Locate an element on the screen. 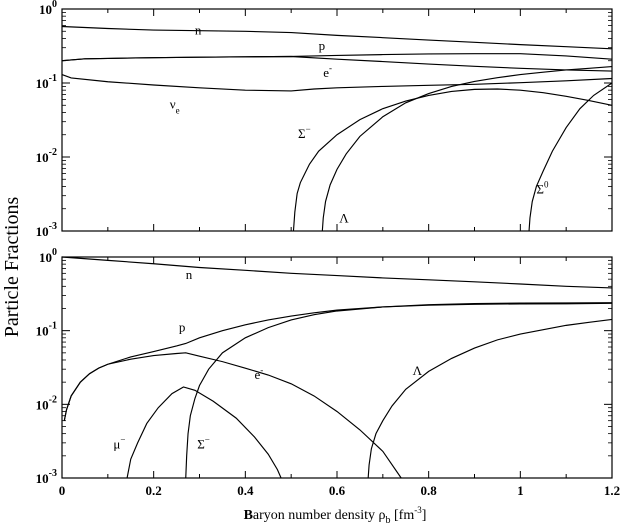 The image size is (622, 524). bottom-curve-label-series: μ− is located at coordinates (119, 443).